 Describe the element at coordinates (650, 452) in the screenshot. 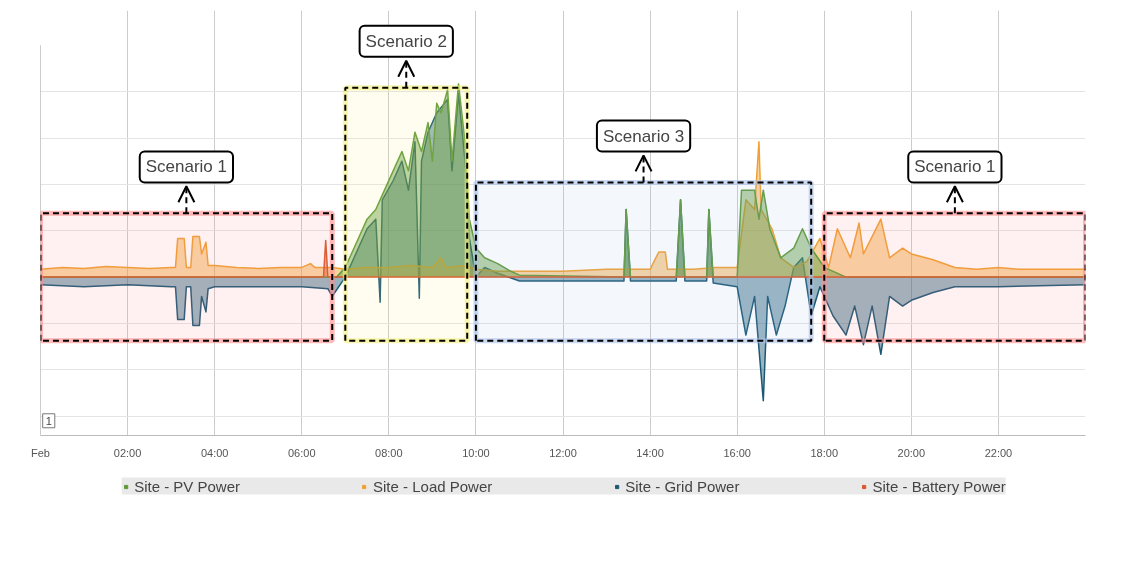

I see `x-tick-label: 14:00` at that location.